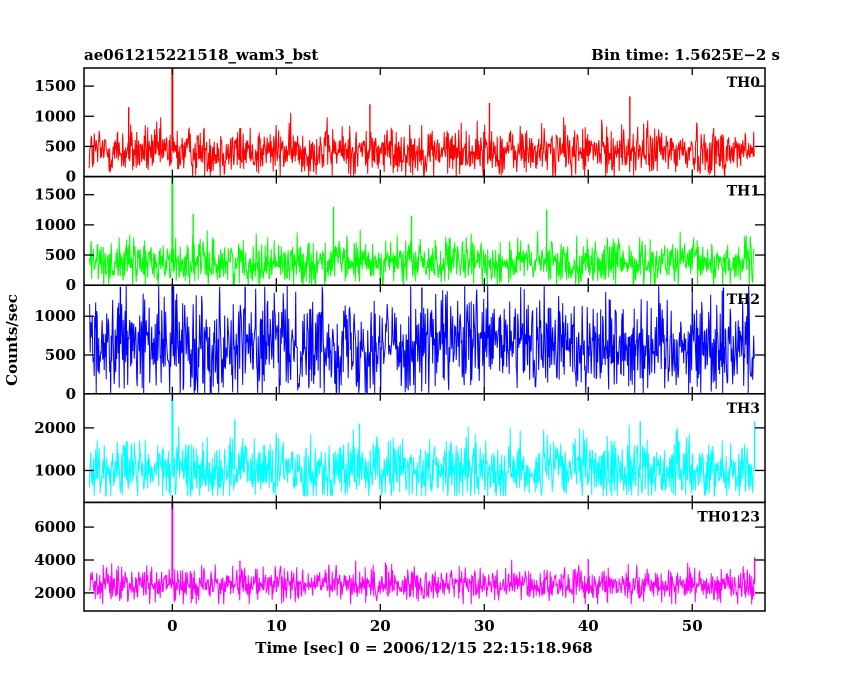 The width and height of the screenshot is (850, 680). What do you see at coordinates (55, 225) in the screenshot?
I see `y-tick-label-th1: 1000` at bounding box center [55, 225].